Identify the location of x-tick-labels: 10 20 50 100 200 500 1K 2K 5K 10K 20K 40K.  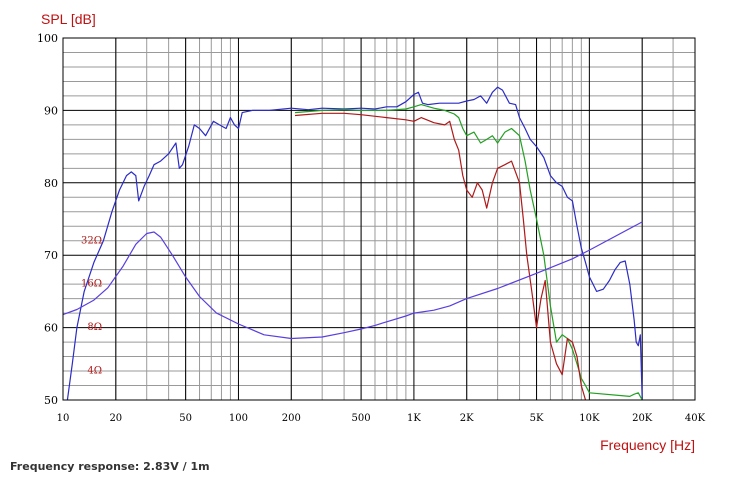
(381, 418).